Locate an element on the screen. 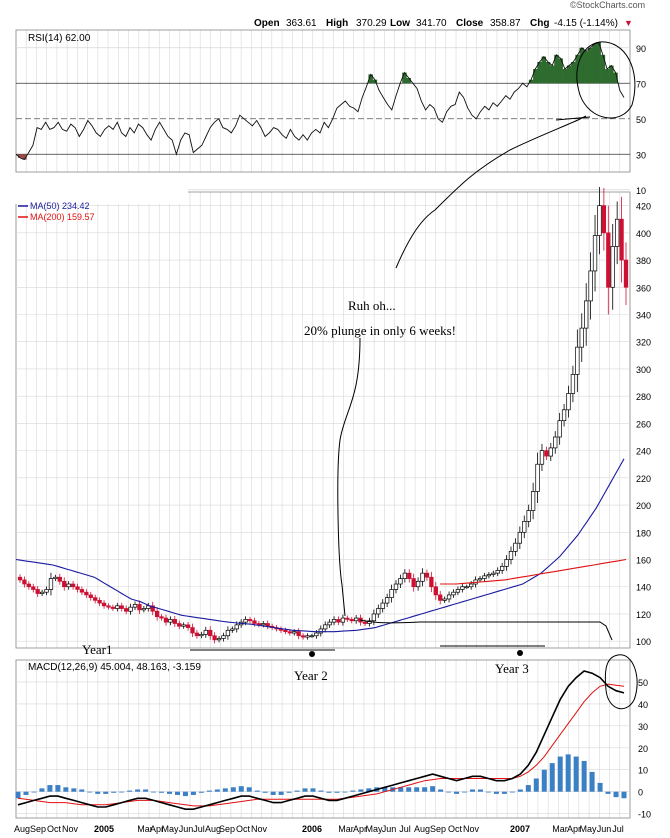 This screenshot has width=670, height=838. macd-tick-label: 50 is located at coordinates (643, 683).